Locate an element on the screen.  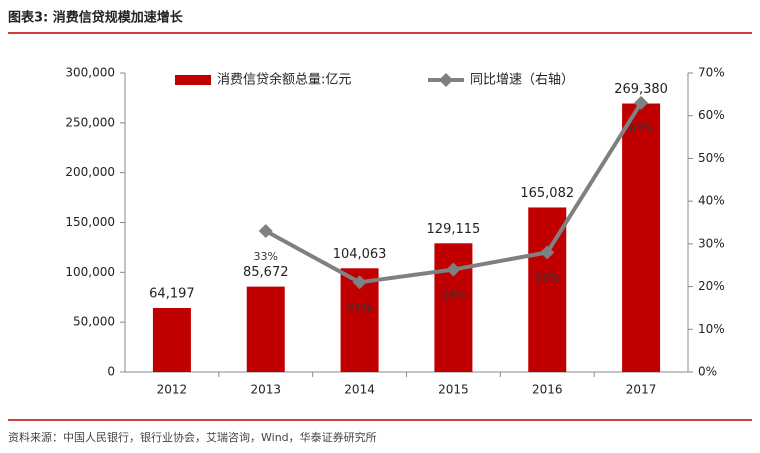
y-tick-label: 250,000 is located at coordinates (90, 122).